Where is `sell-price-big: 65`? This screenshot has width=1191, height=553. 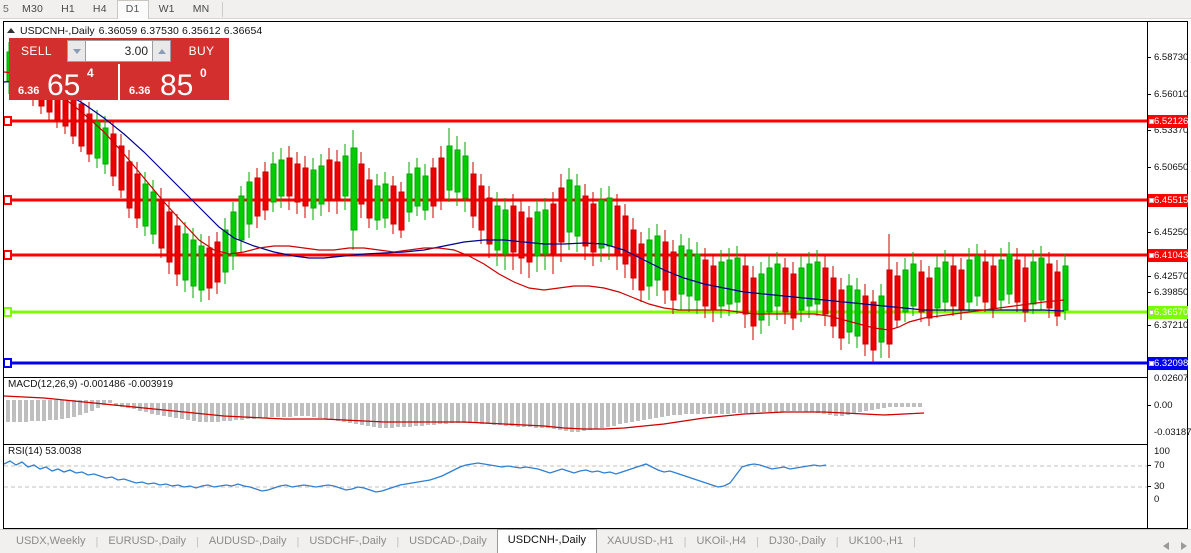
sell-price-big: 65 is located at coordinates (64, 84).